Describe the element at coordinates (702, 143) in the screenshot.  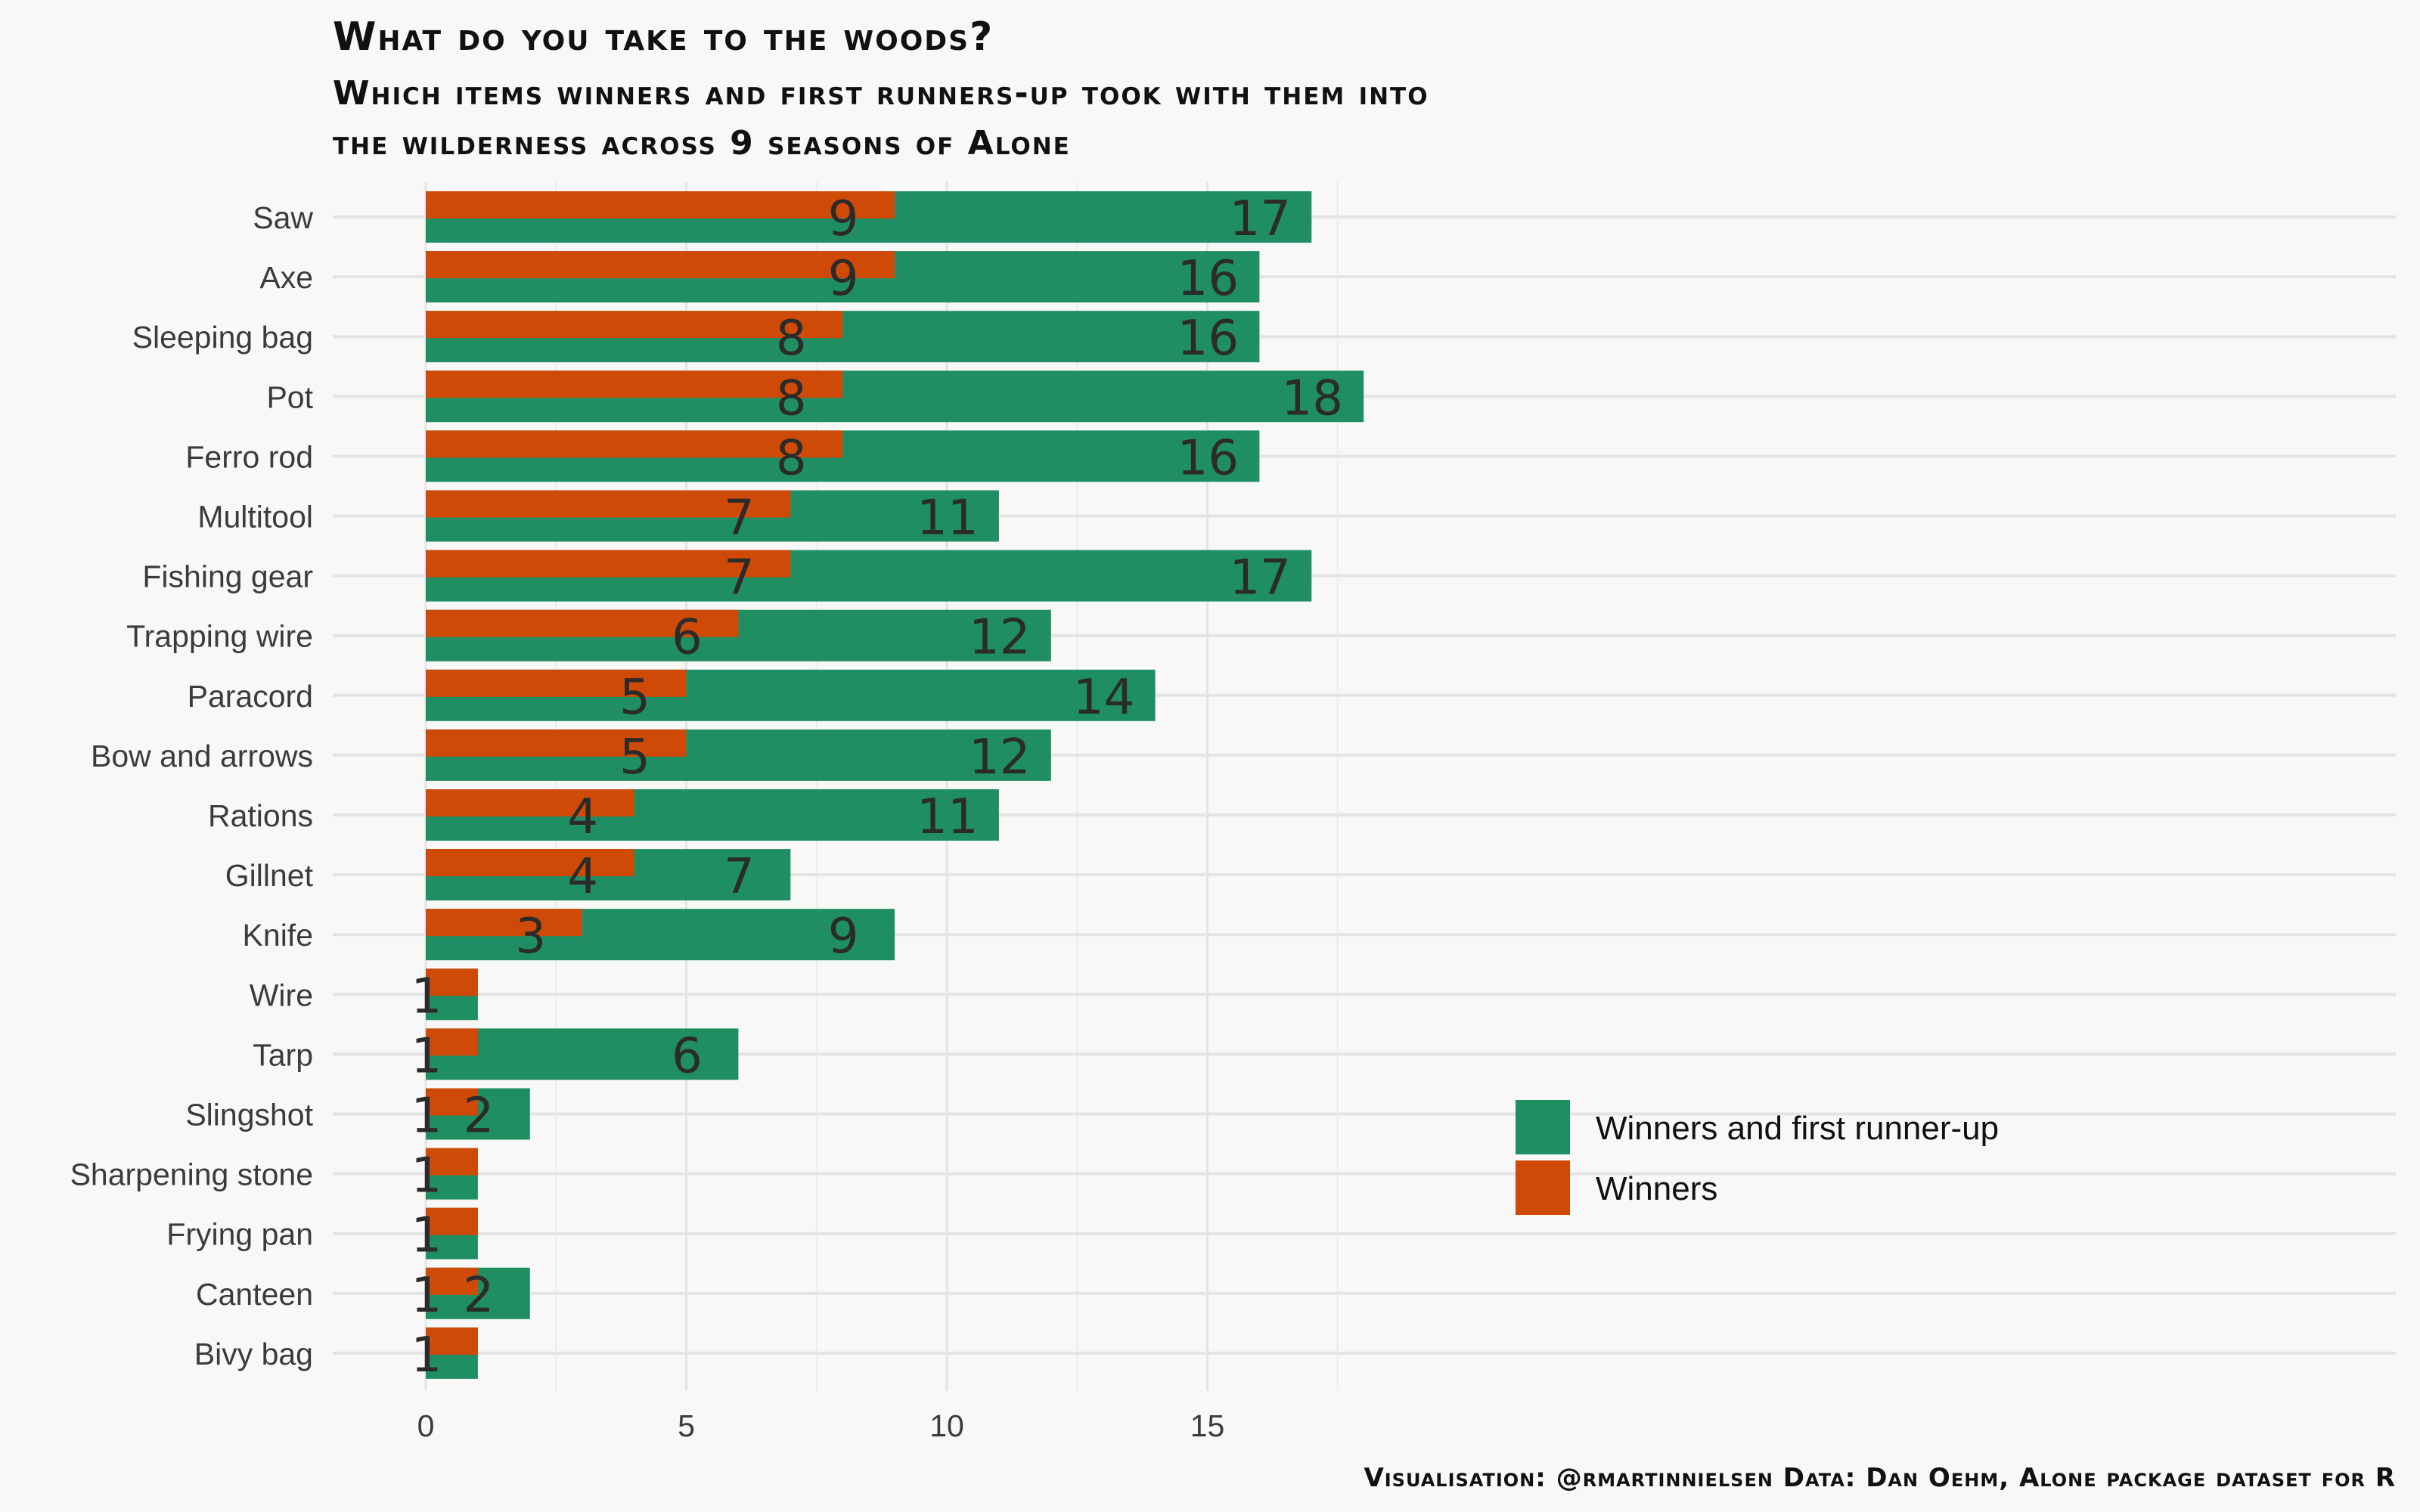
I see `chart-subtitle-line-2: the wilderness across 9 seasons of Alone` at that location.